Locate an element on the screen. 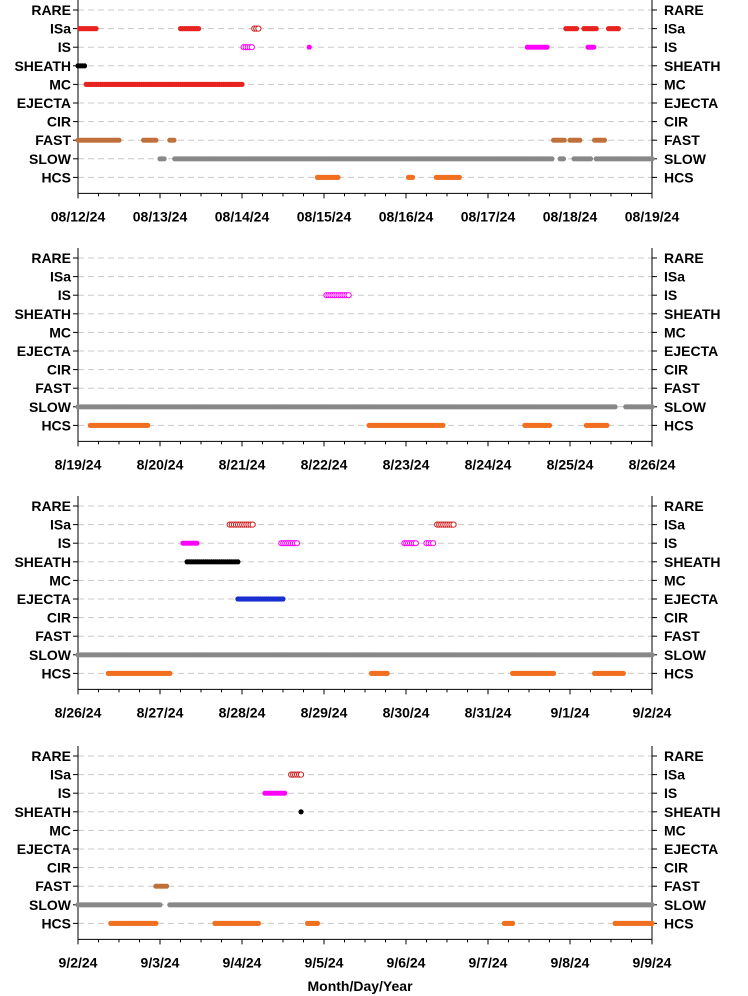 This screenshot has width=748, height=996. xtick-label: 8/19/24 is located at coordinates (78, 464).